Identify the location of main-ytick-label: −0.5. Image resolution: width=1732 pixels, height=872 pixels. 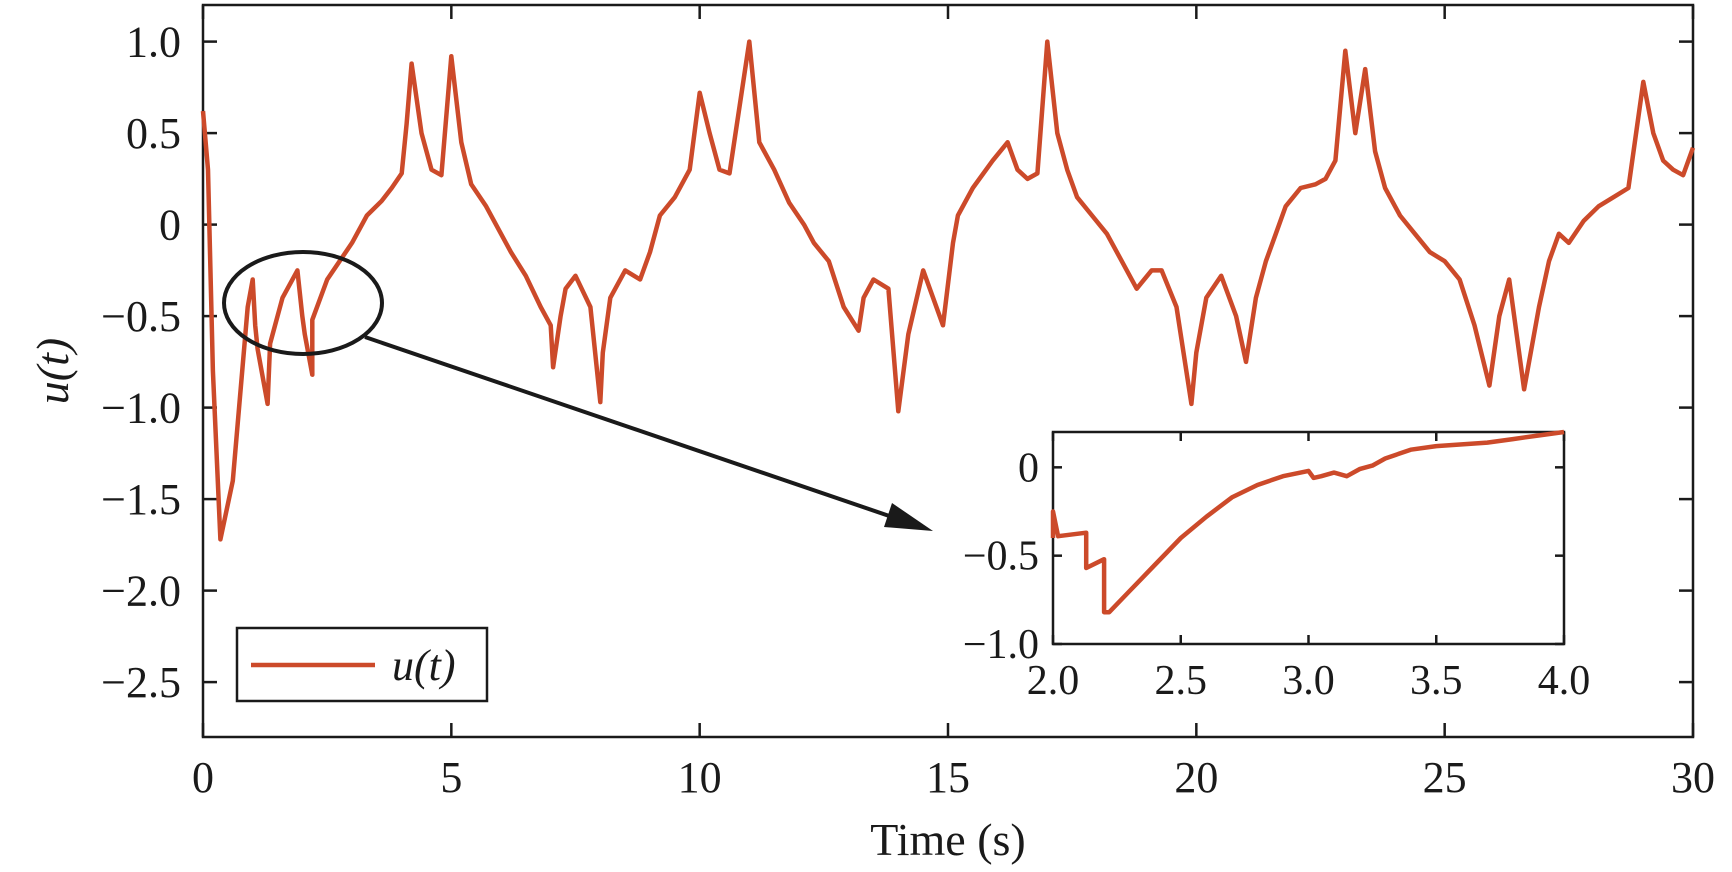
(141, 316).